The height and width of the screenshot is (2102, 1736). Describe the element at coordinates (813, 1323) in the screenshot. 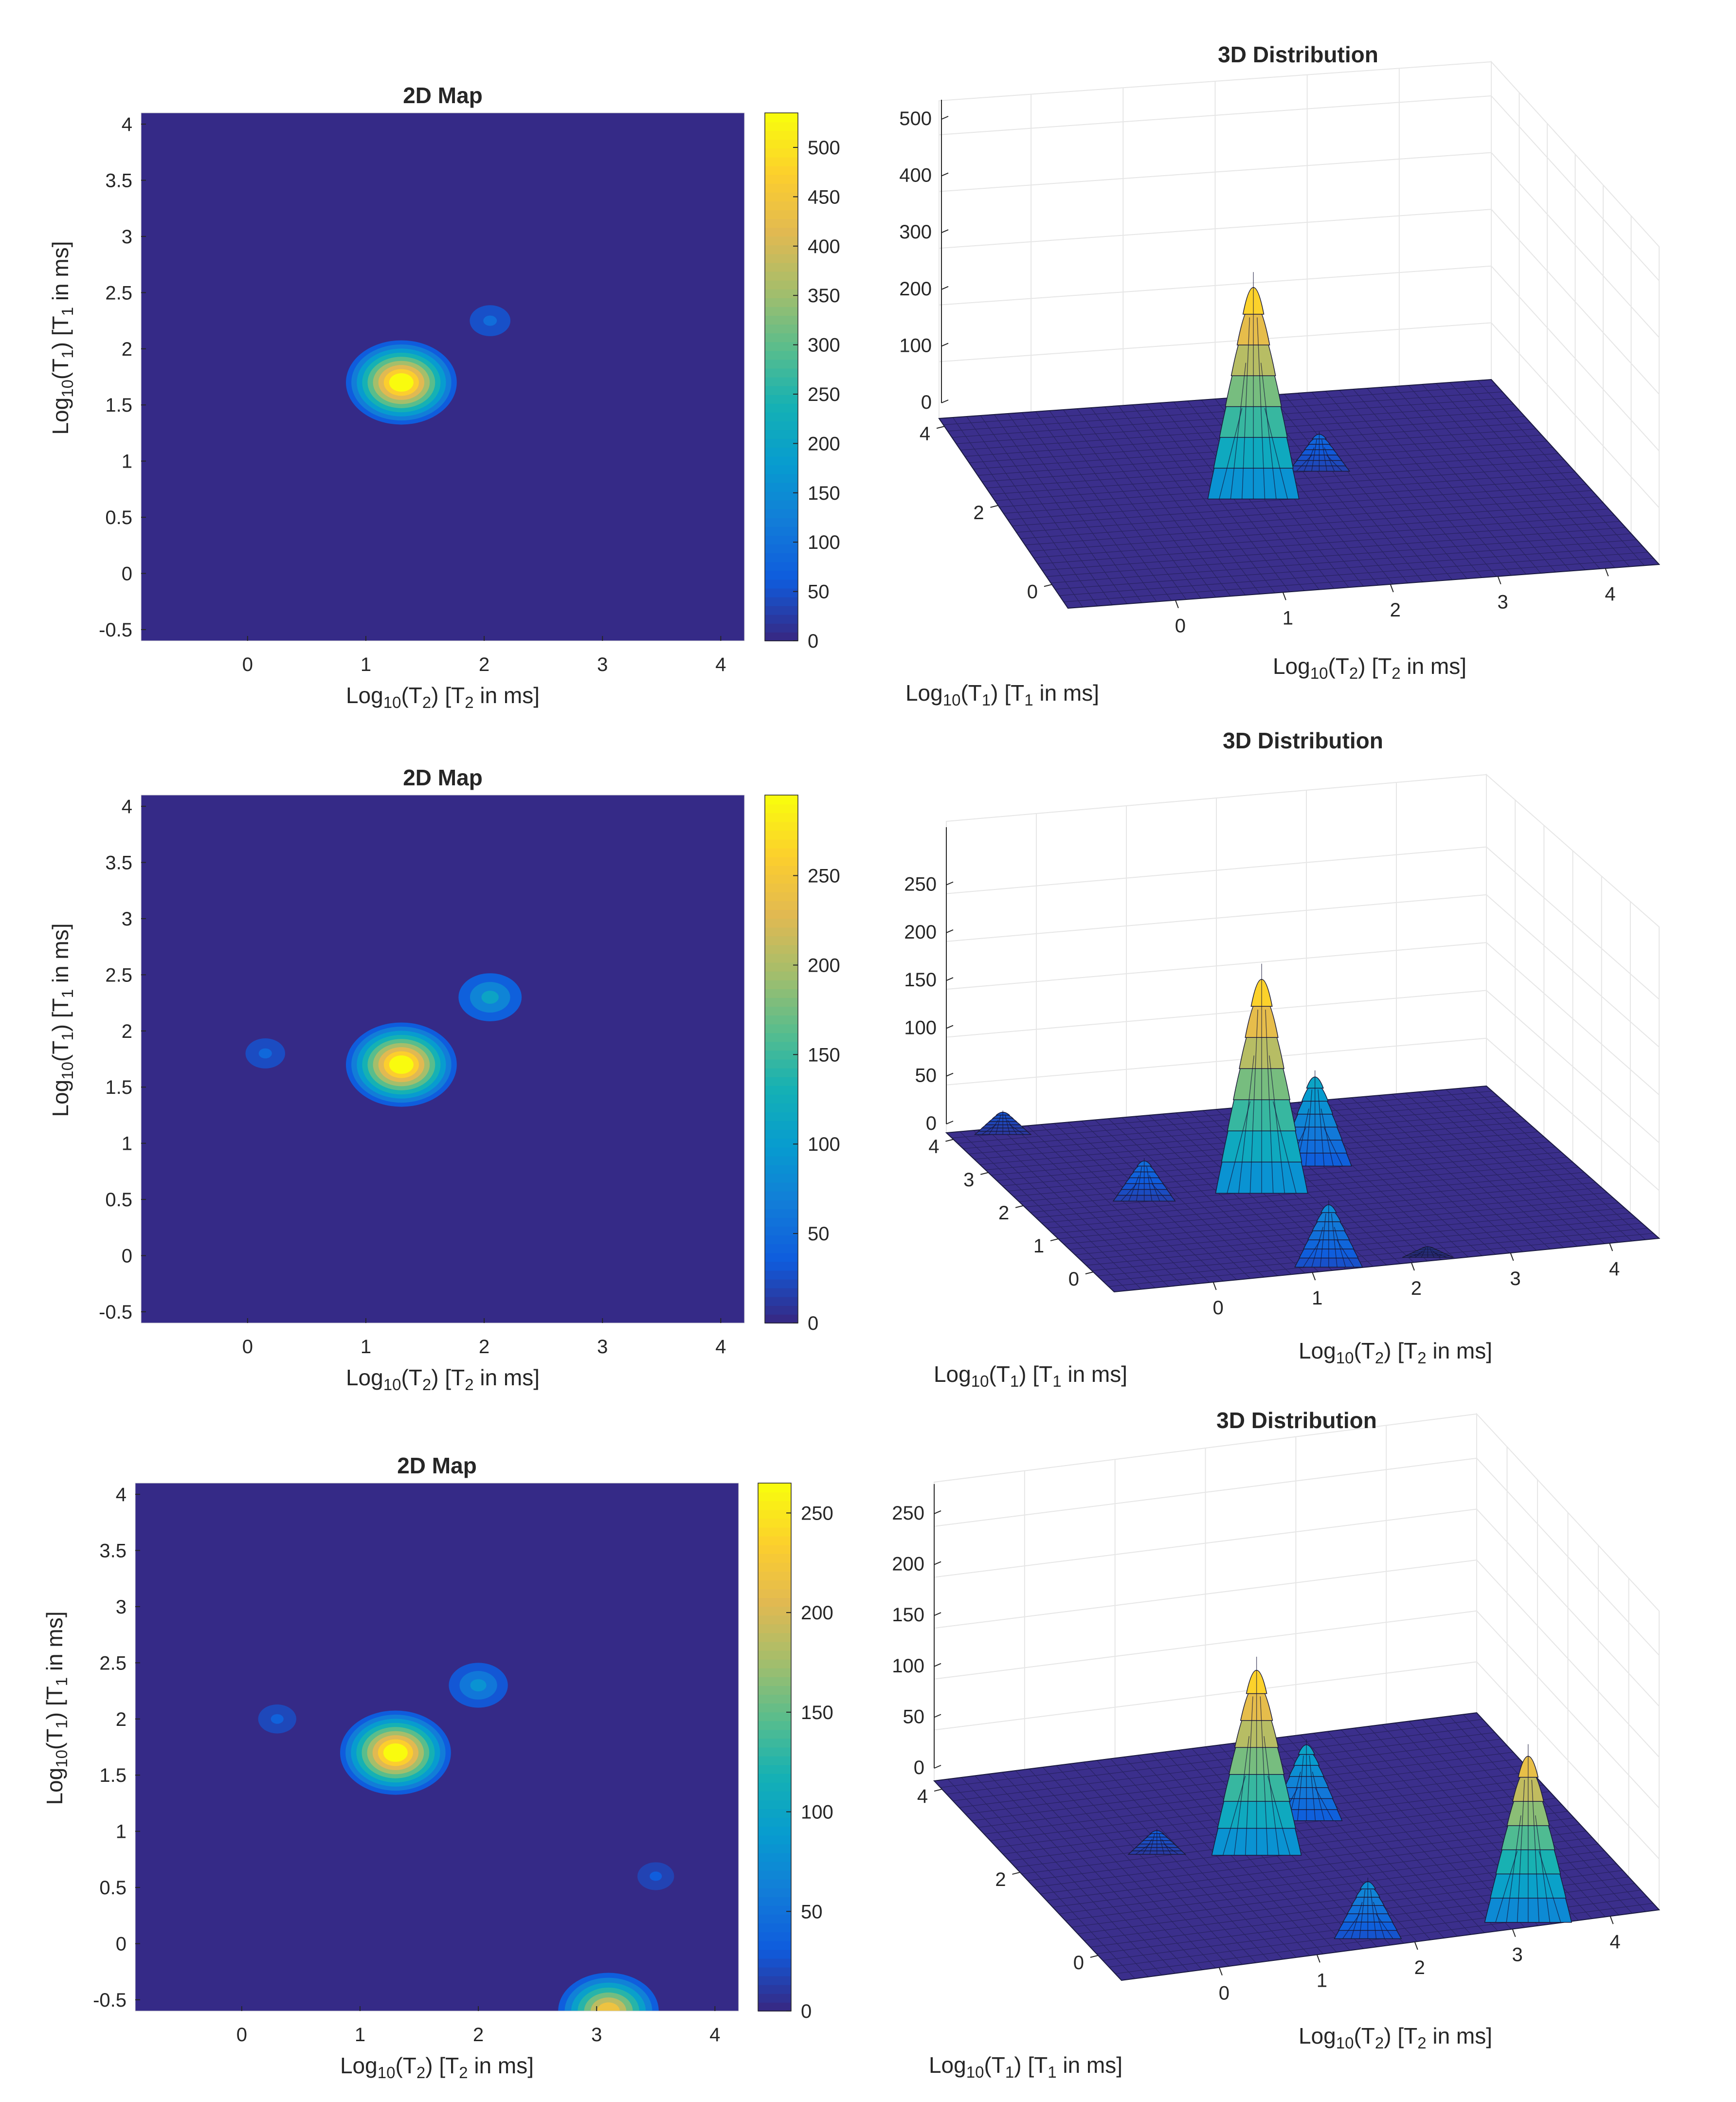

I see `colorbar-tick-label: 0` at that location.